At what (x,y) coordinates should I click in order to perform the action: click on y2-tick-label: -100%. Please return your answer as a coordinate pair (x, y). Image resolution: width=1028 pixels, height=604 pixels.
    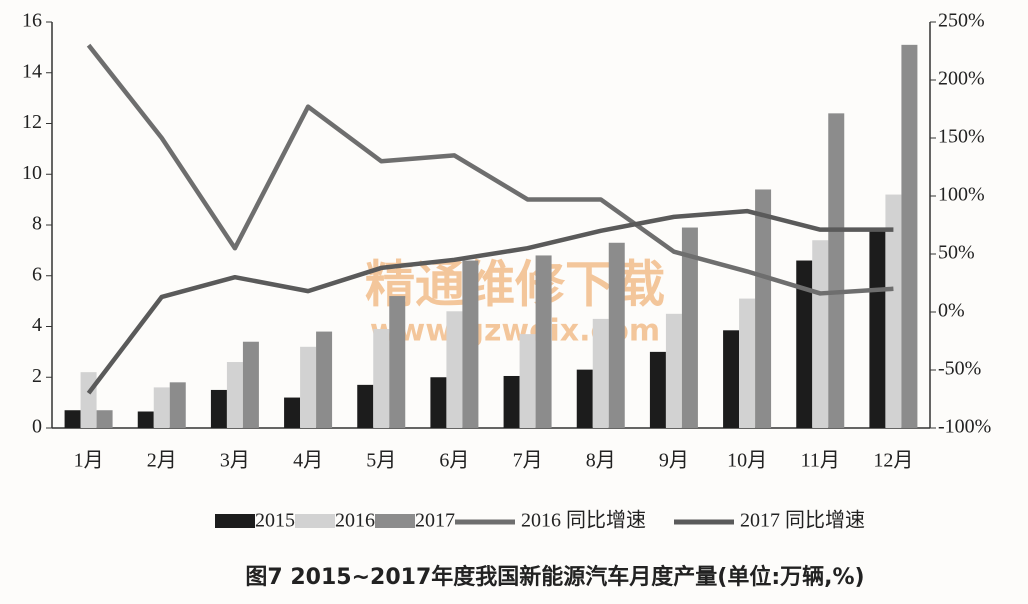
    Looking at the image, I should click on (964, 427).